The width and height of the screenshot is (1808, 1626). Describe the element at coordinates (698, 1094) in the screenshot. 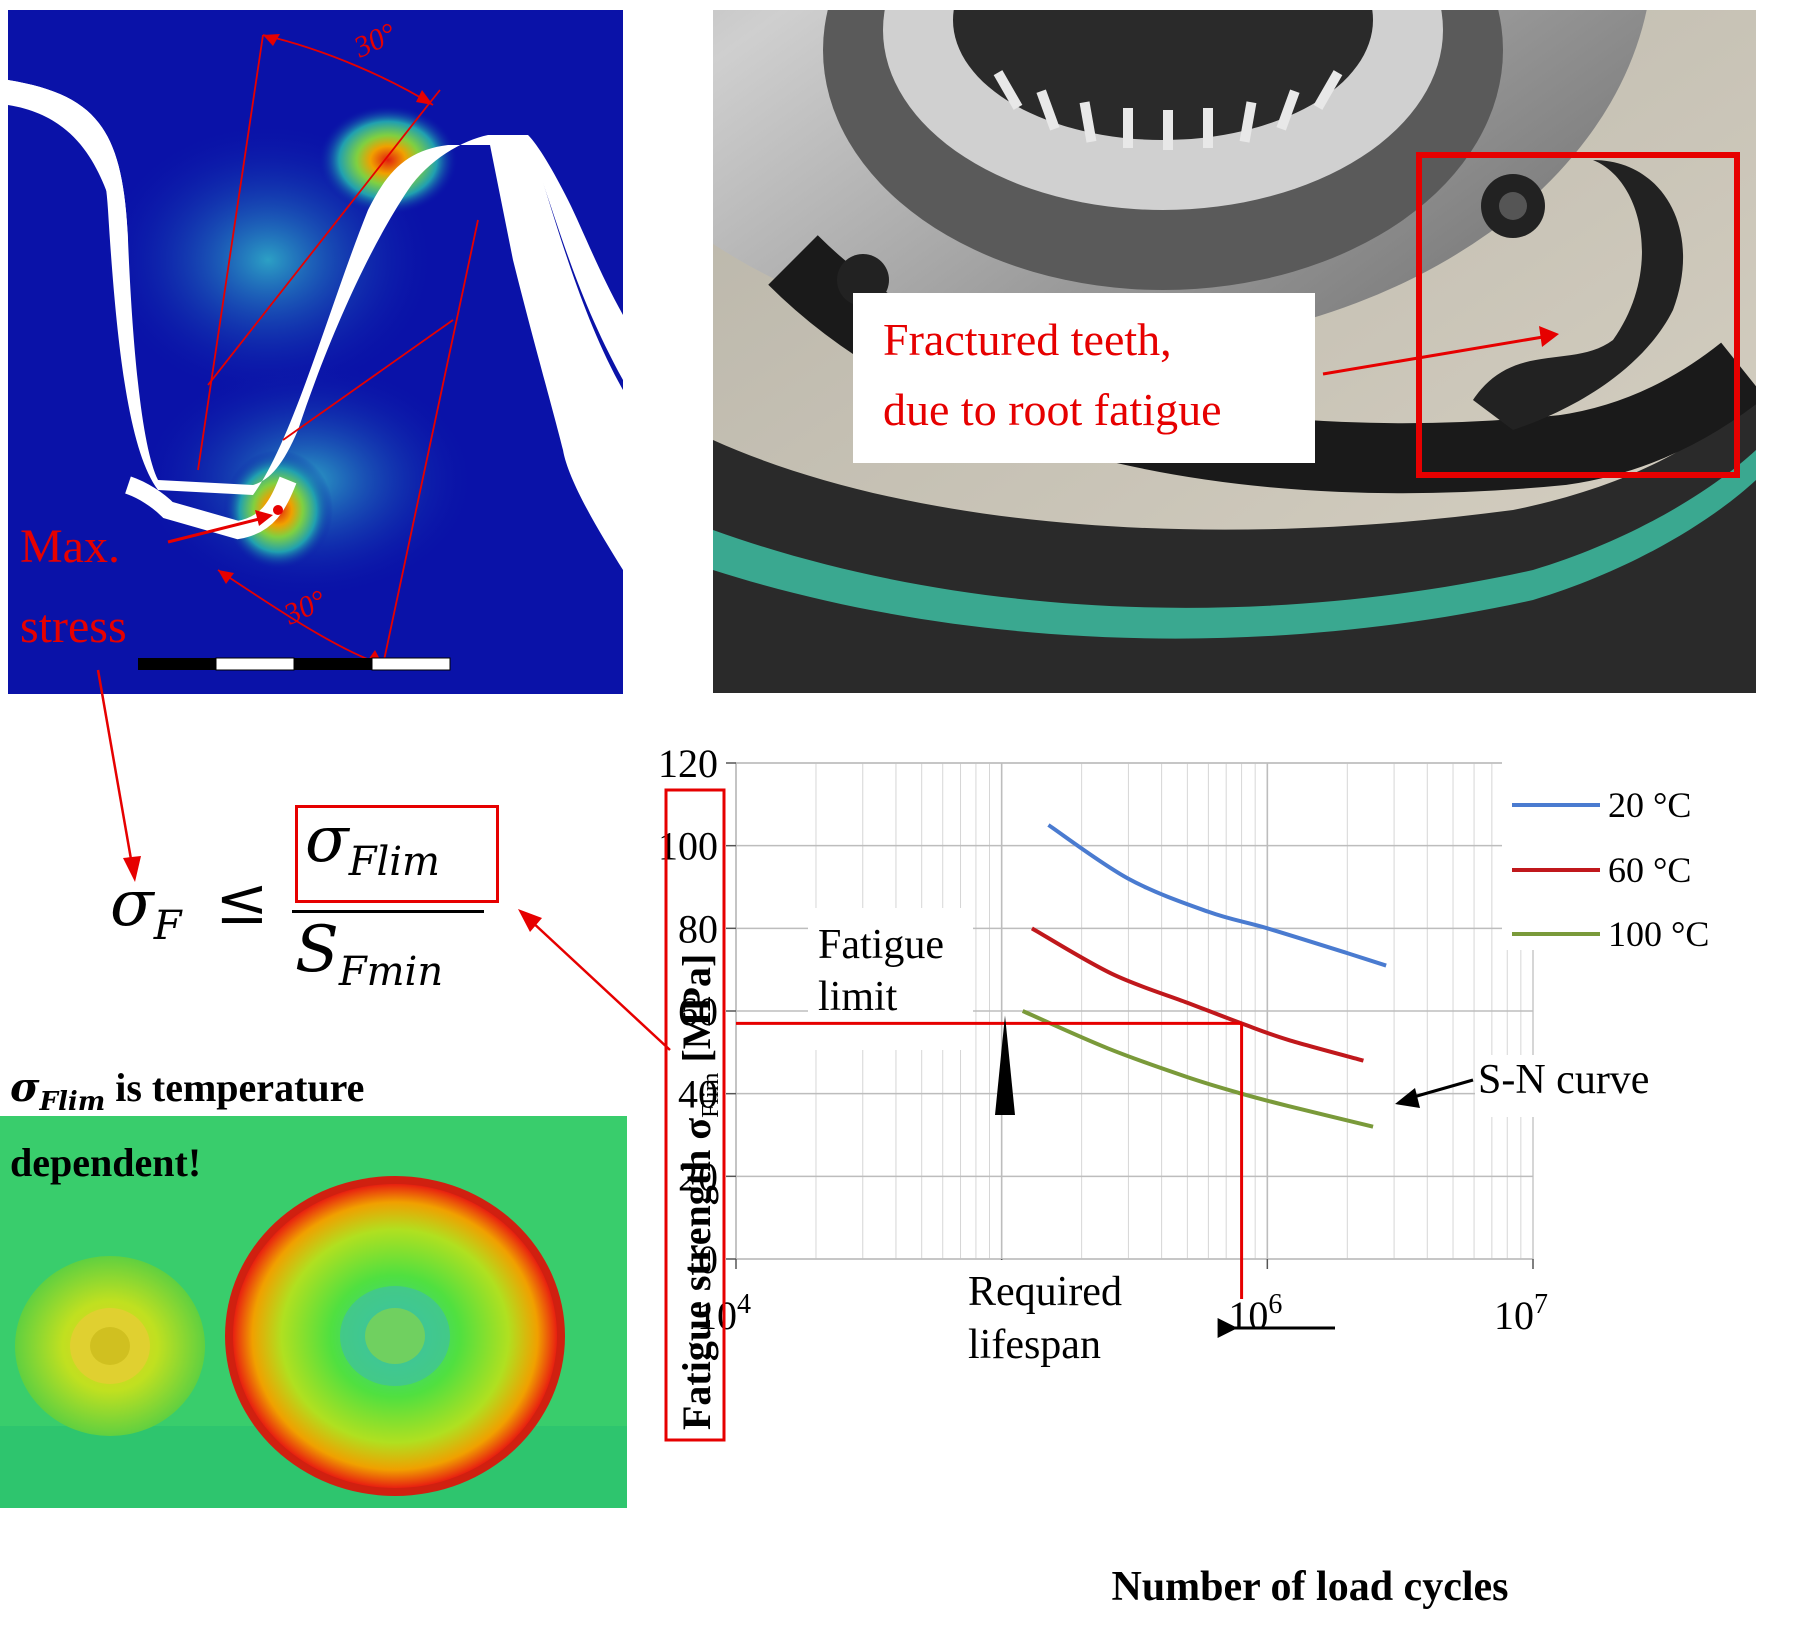

I see `y-tick-label: 40` at that location.